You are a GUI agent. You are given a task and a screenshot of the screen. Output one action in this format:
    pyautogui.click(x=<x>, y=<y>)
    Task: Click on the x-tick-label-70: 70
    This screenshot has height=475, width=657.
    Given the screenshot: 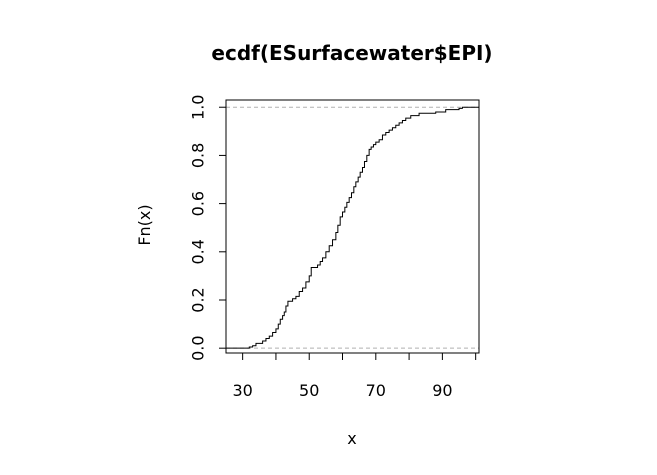 What is the action you would take?
    pyautogui.click(x=376, y=390)
    